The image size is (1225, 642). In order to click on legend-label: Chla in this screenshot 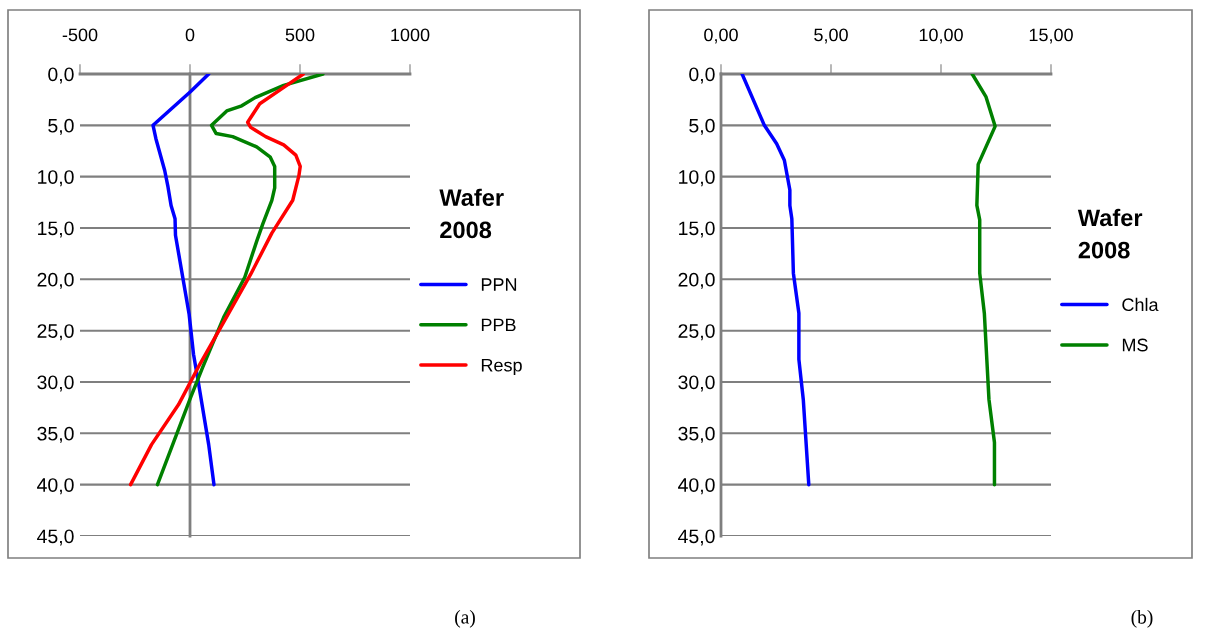, I will do `click(1140, 304)`.